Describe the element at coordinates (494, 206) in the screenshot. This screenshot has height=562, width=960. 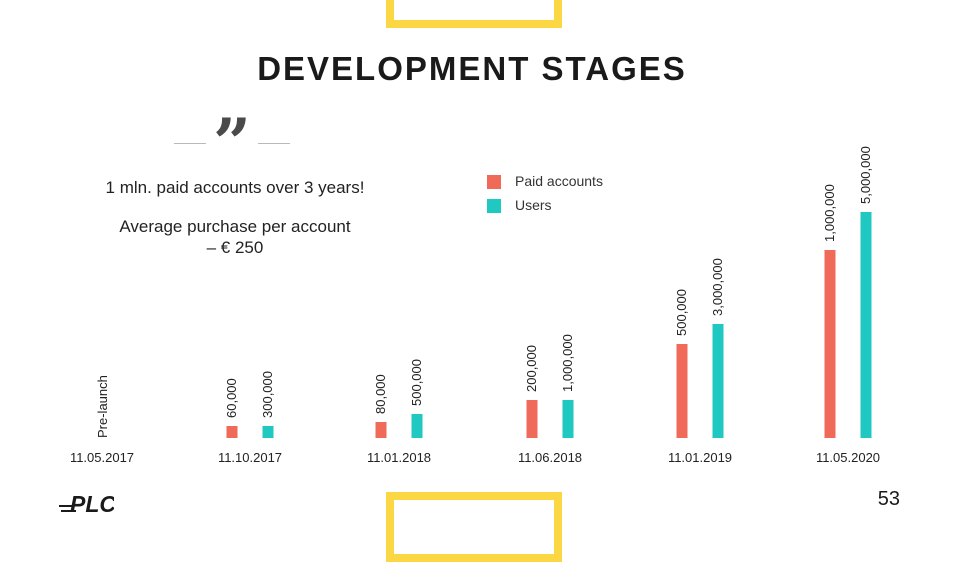
I see `legend-swatch-users` at that location.